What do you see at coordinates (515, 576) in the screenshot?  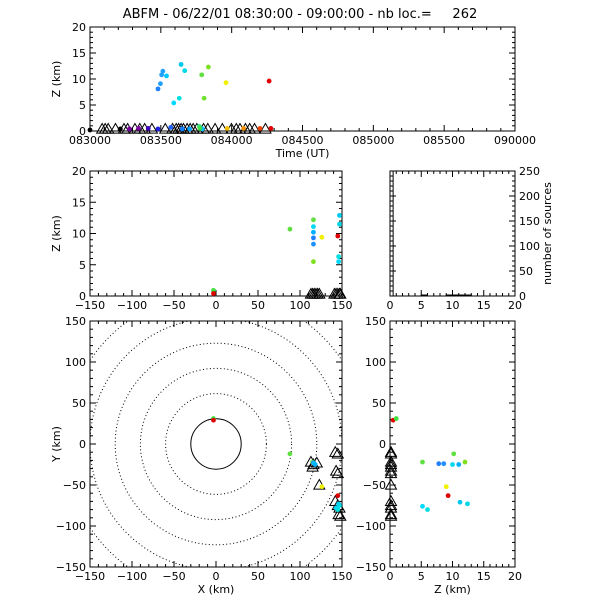 I see `zy-z-xtick-label: 20` at bounding box center [515, 576].